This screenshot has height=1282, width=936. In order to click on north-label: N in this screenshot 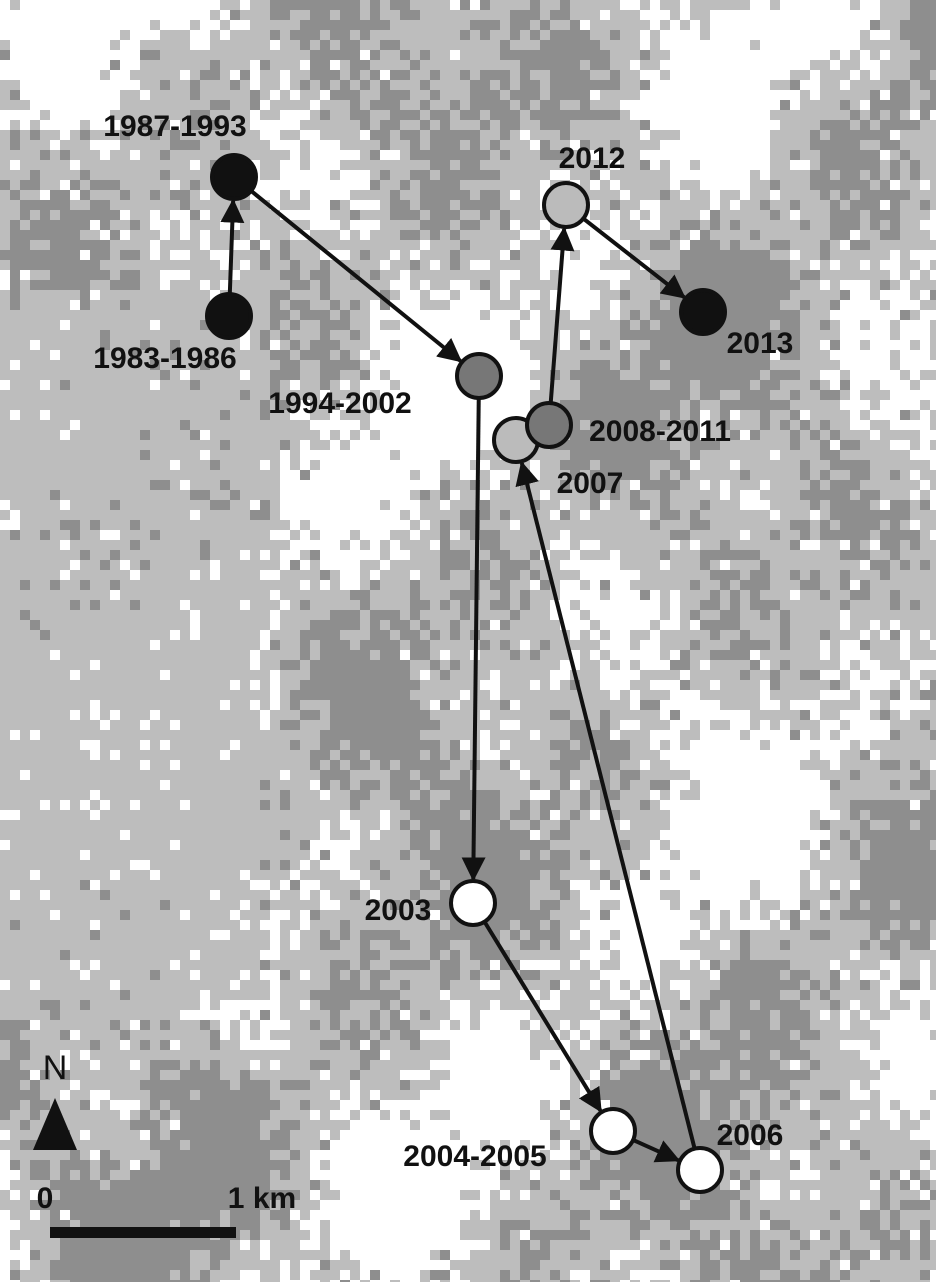, I will do `click(55, 1068)`.